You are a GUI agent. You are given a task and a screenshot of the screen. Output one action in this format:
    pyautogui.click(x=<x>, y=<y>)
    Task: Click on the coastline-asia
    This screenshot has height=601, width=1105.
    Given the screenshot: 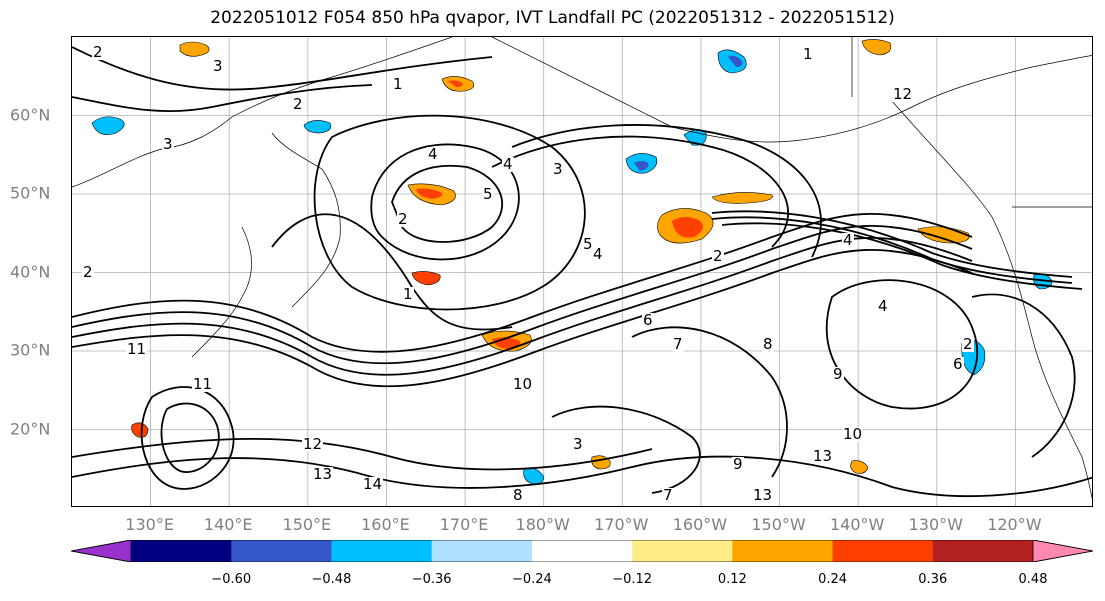 What is the action you would take?
    pyautogui.click(x=262, y=112)
    